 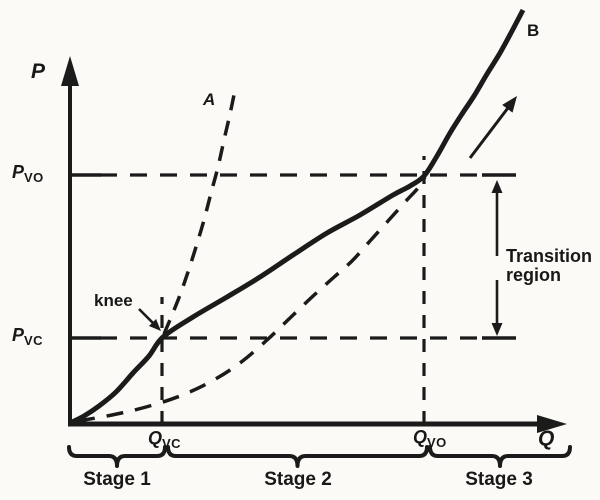 What do you see at coordinates (552, 424) in the screenshot?
I see `x_axis-arrowhead` at bounding box center [552, 424].